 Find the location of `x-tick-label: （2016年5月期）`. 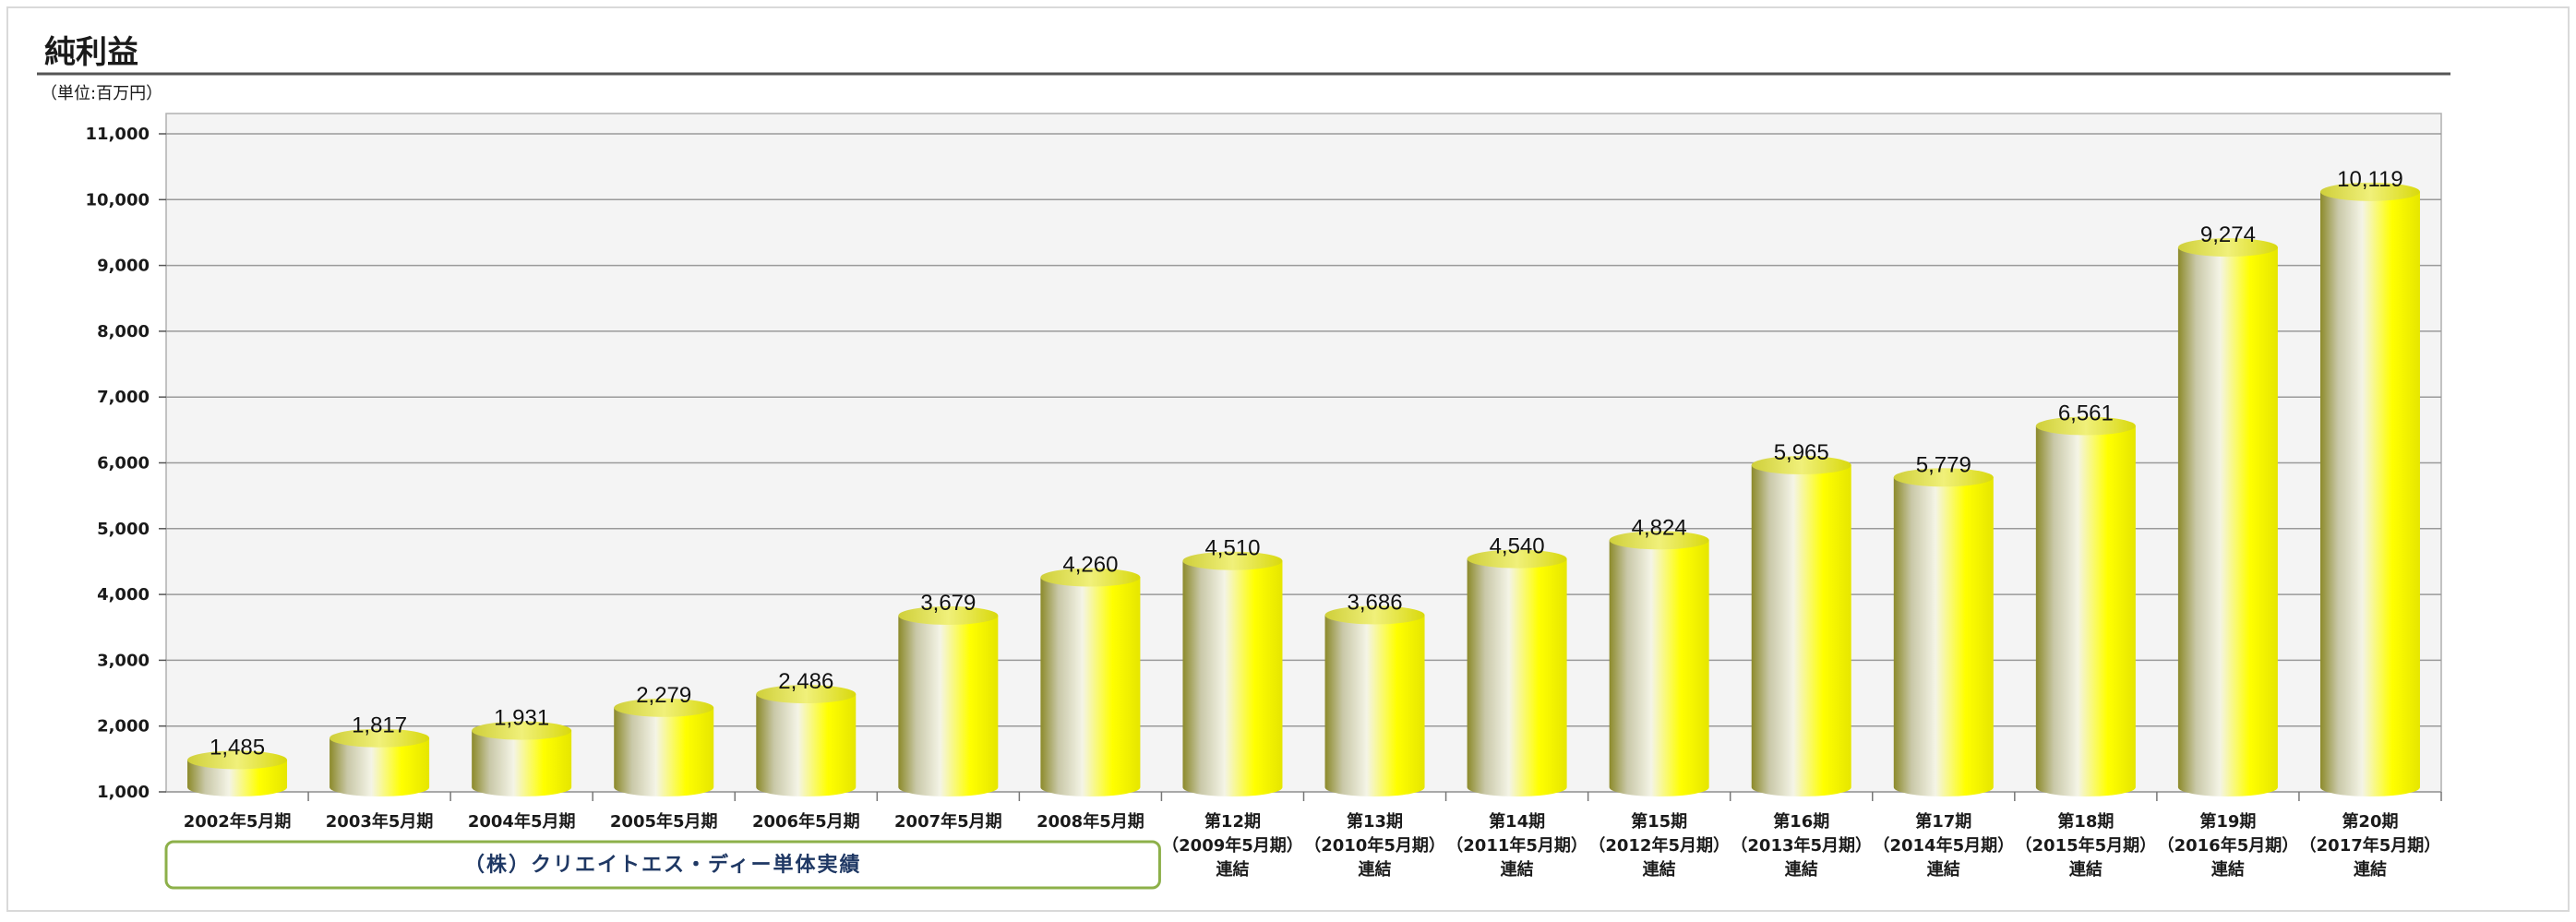

x-tick-label: （2016年5月期） is located at coordinates (2229, 846).